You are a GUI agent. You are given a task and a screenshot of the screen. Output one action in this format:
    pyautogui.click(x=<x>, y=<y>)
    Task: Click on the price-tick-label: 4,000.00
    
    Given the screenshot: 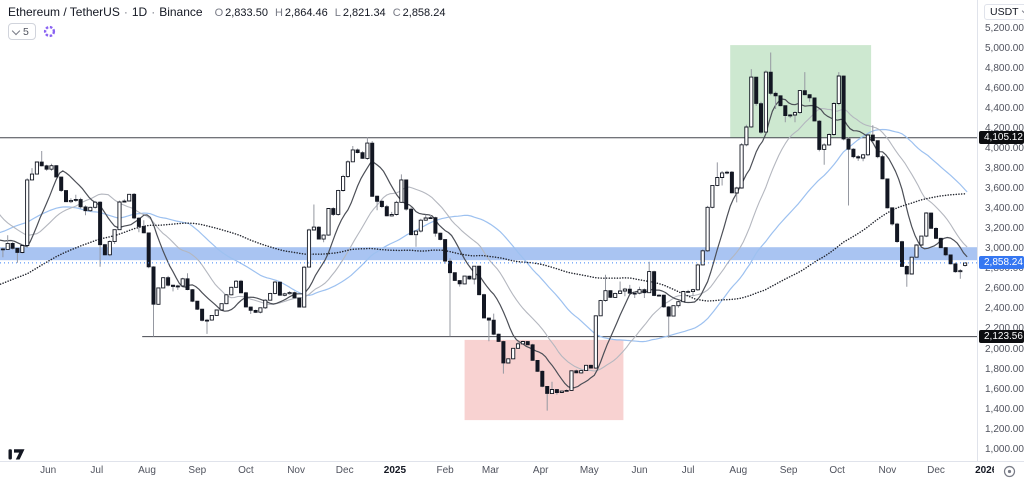 What is the action you would take?
    pyautogui.click(x=1004, y=148)
    